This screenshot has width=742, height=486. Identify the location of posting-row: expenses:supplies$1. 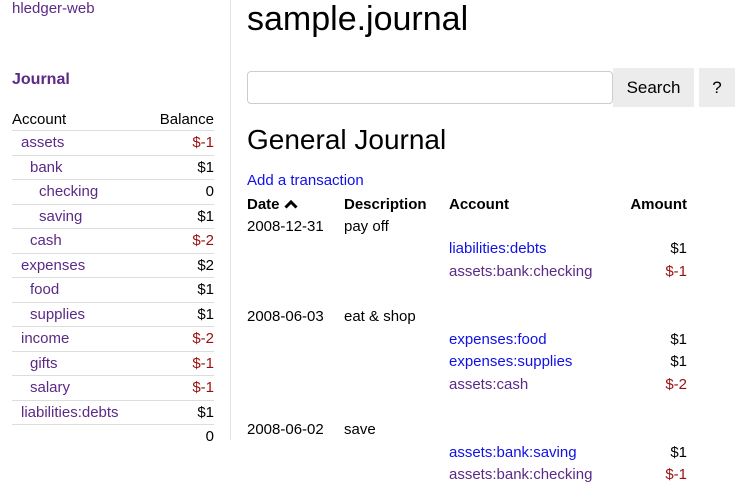
(467, 362).